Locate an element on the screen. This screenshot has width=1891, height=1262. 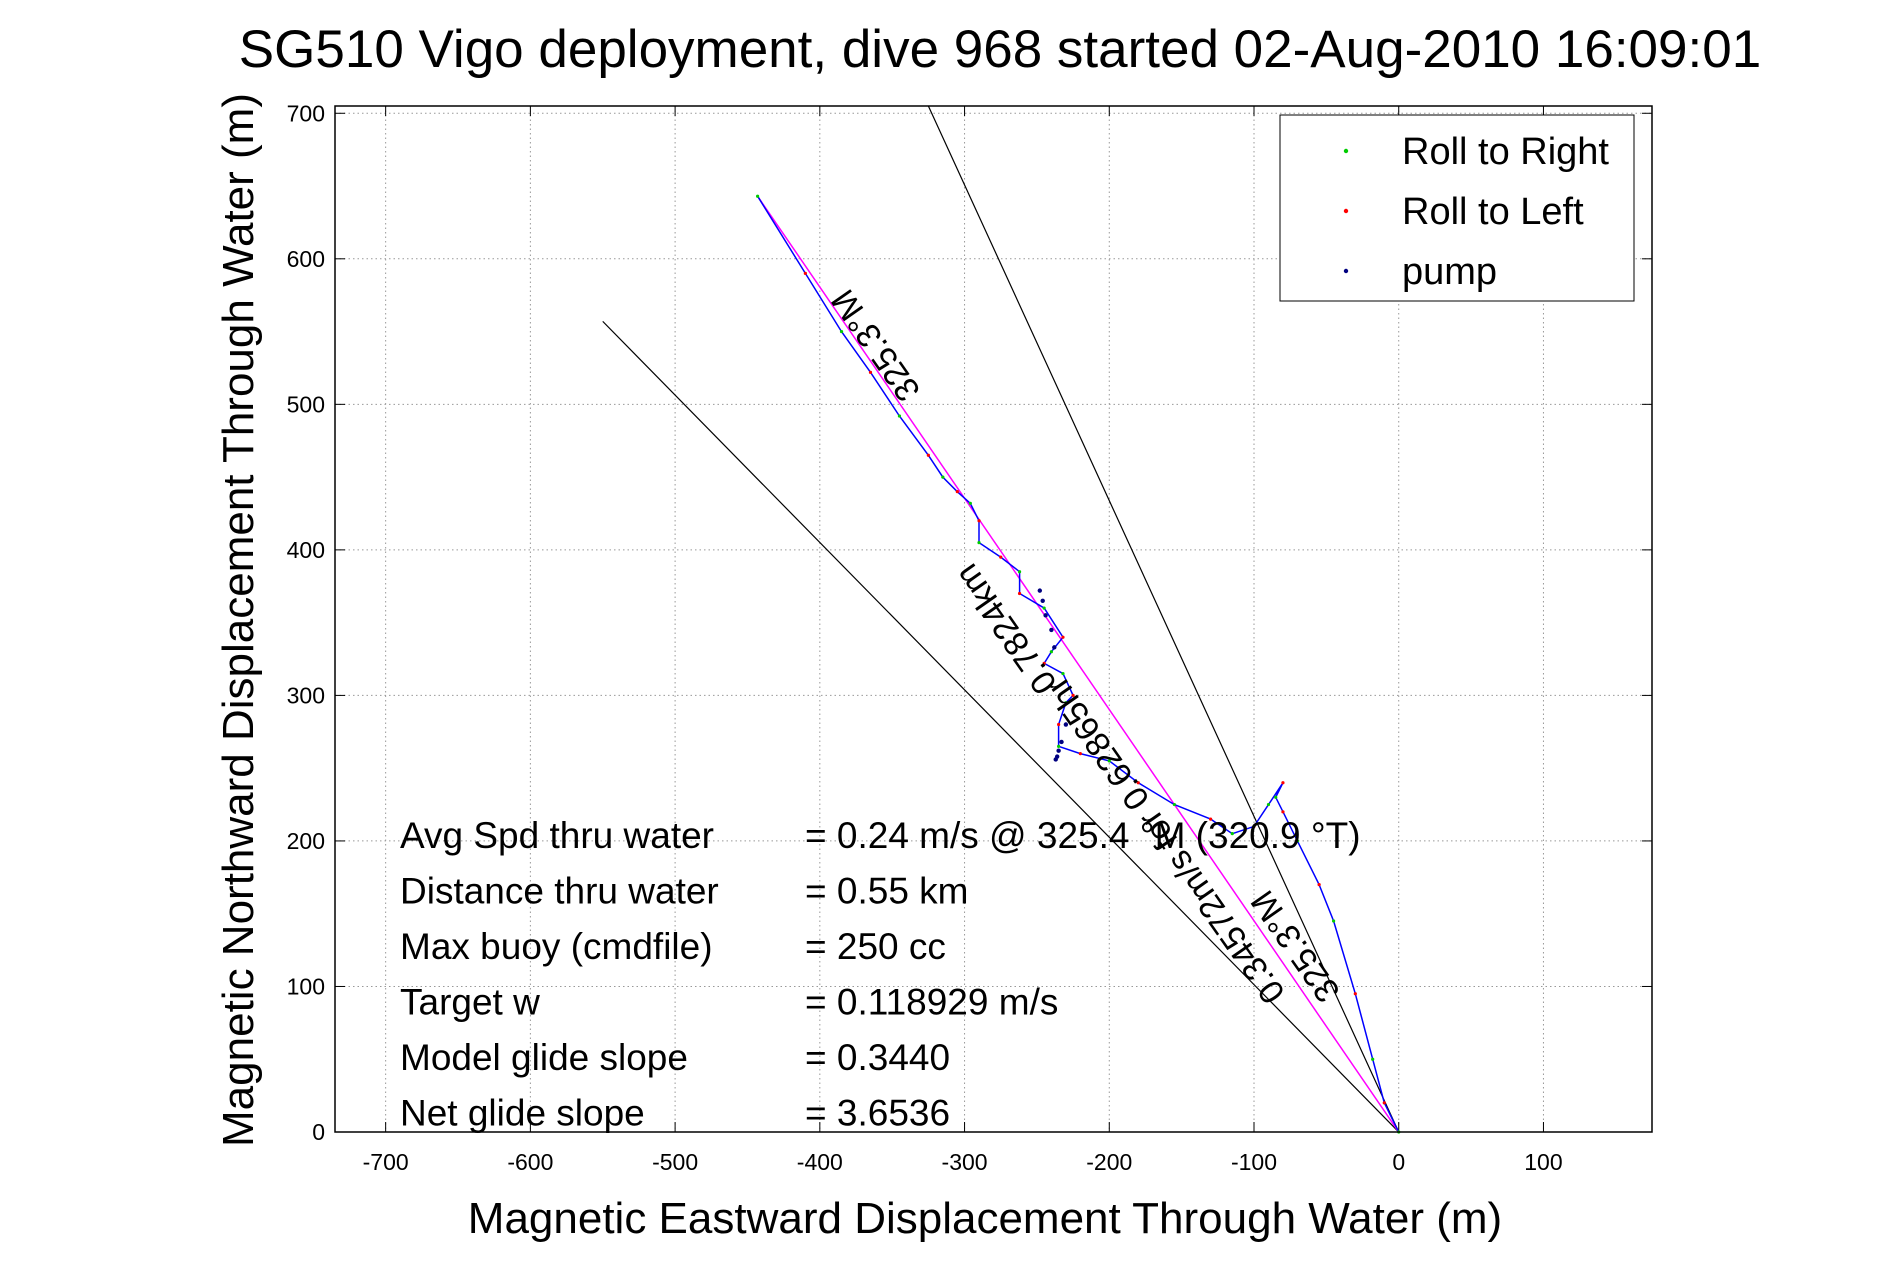
legend: Roll to Right Roll to Left pump is located at coordinates (1457, 208).